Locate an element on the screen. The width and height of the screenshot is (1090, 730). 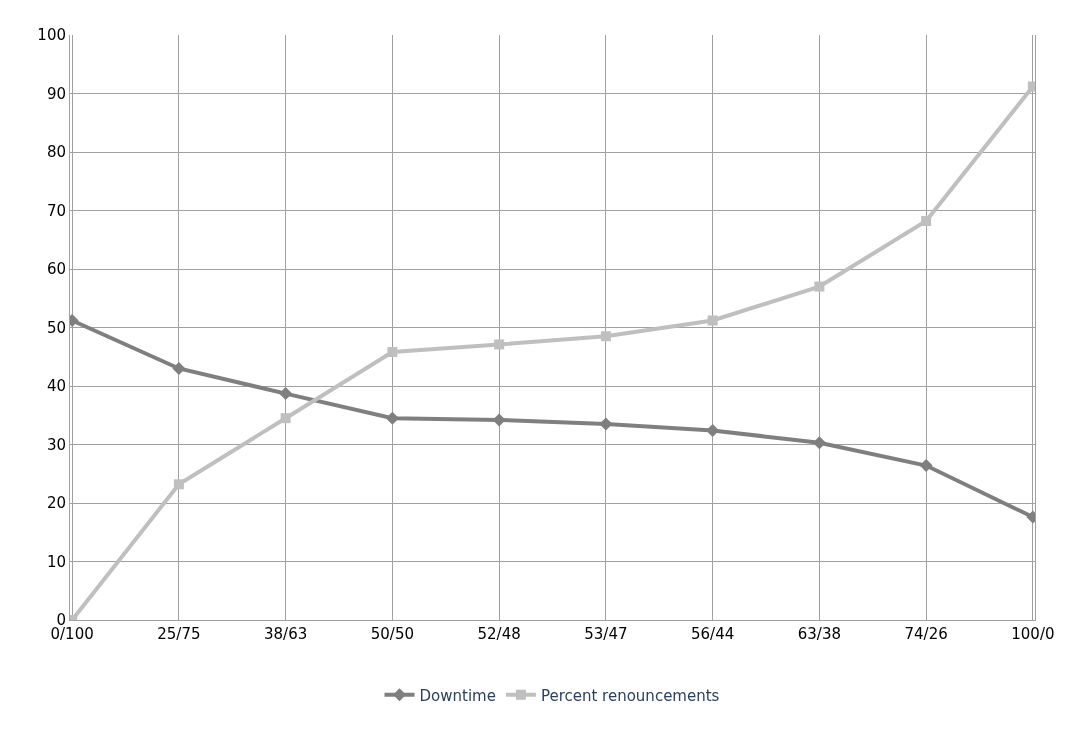
legend-label: Downtime is located at coordinates (457, 695).